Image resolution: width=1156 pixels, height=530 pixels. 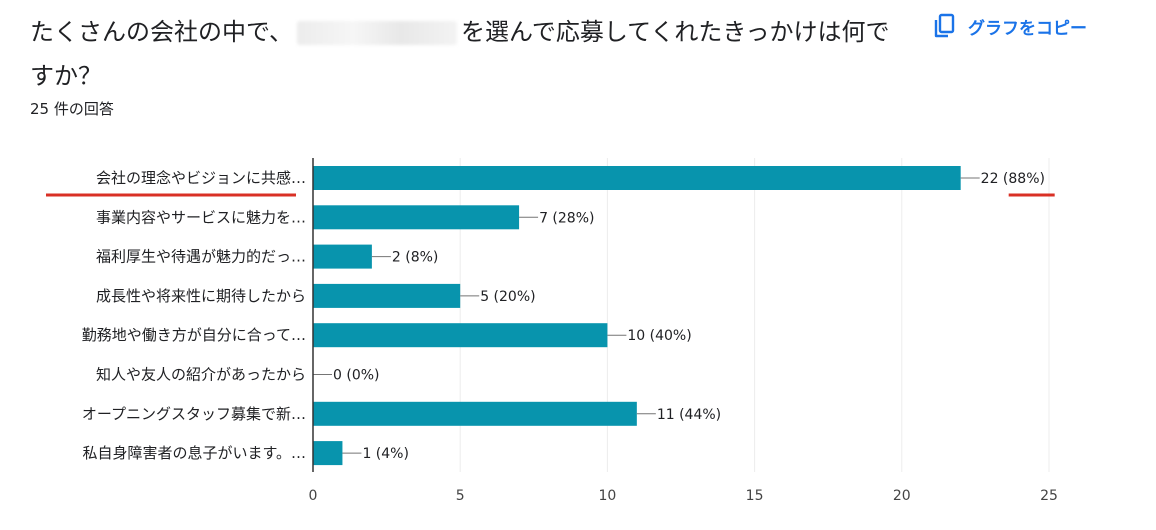 What do you see at coordinates (460, 496) in the screenshot?
I see `x-tick-label: 5` at bounding box center [460, 496].